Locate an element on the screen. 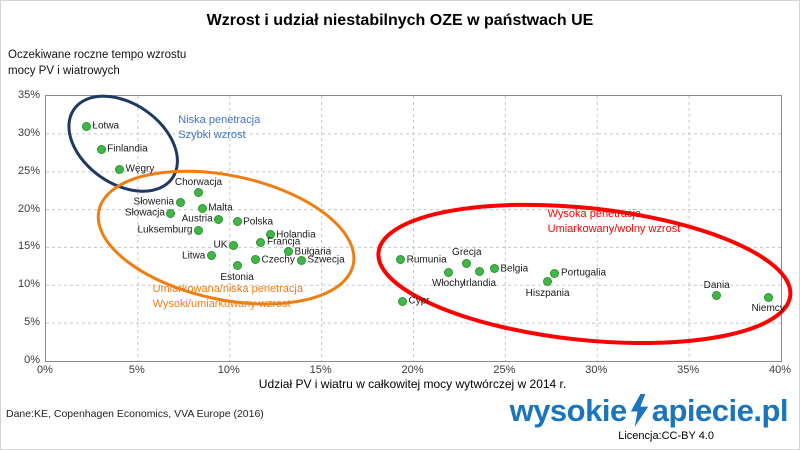 The width and height of the screenshot is (800, 450). logo-text-suffix: apiecie.pl is located at coordinates (720, 410).